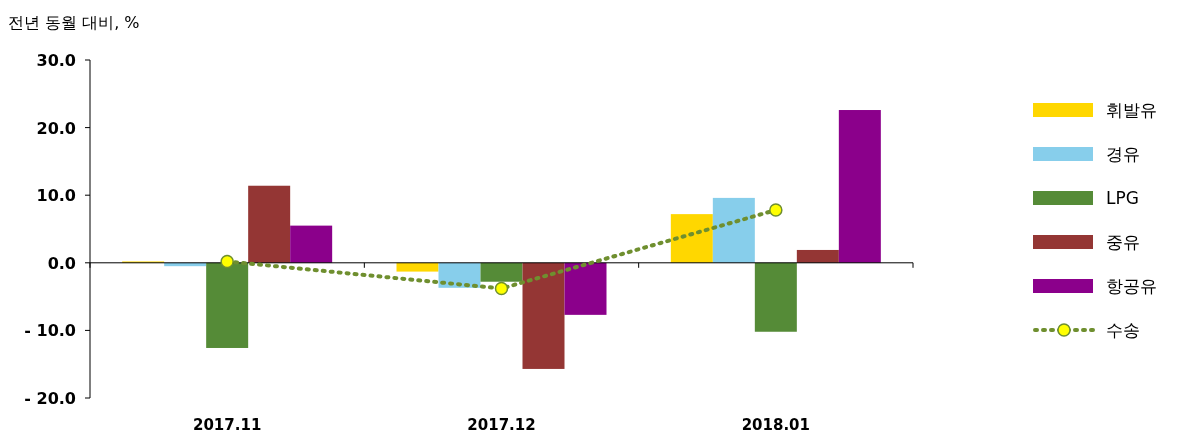 The height and width of the screenshot is (440, 1200). Describe the element at coordinates (1122, 198) in the screenshot. I see `legend-label: LPG` at that location.